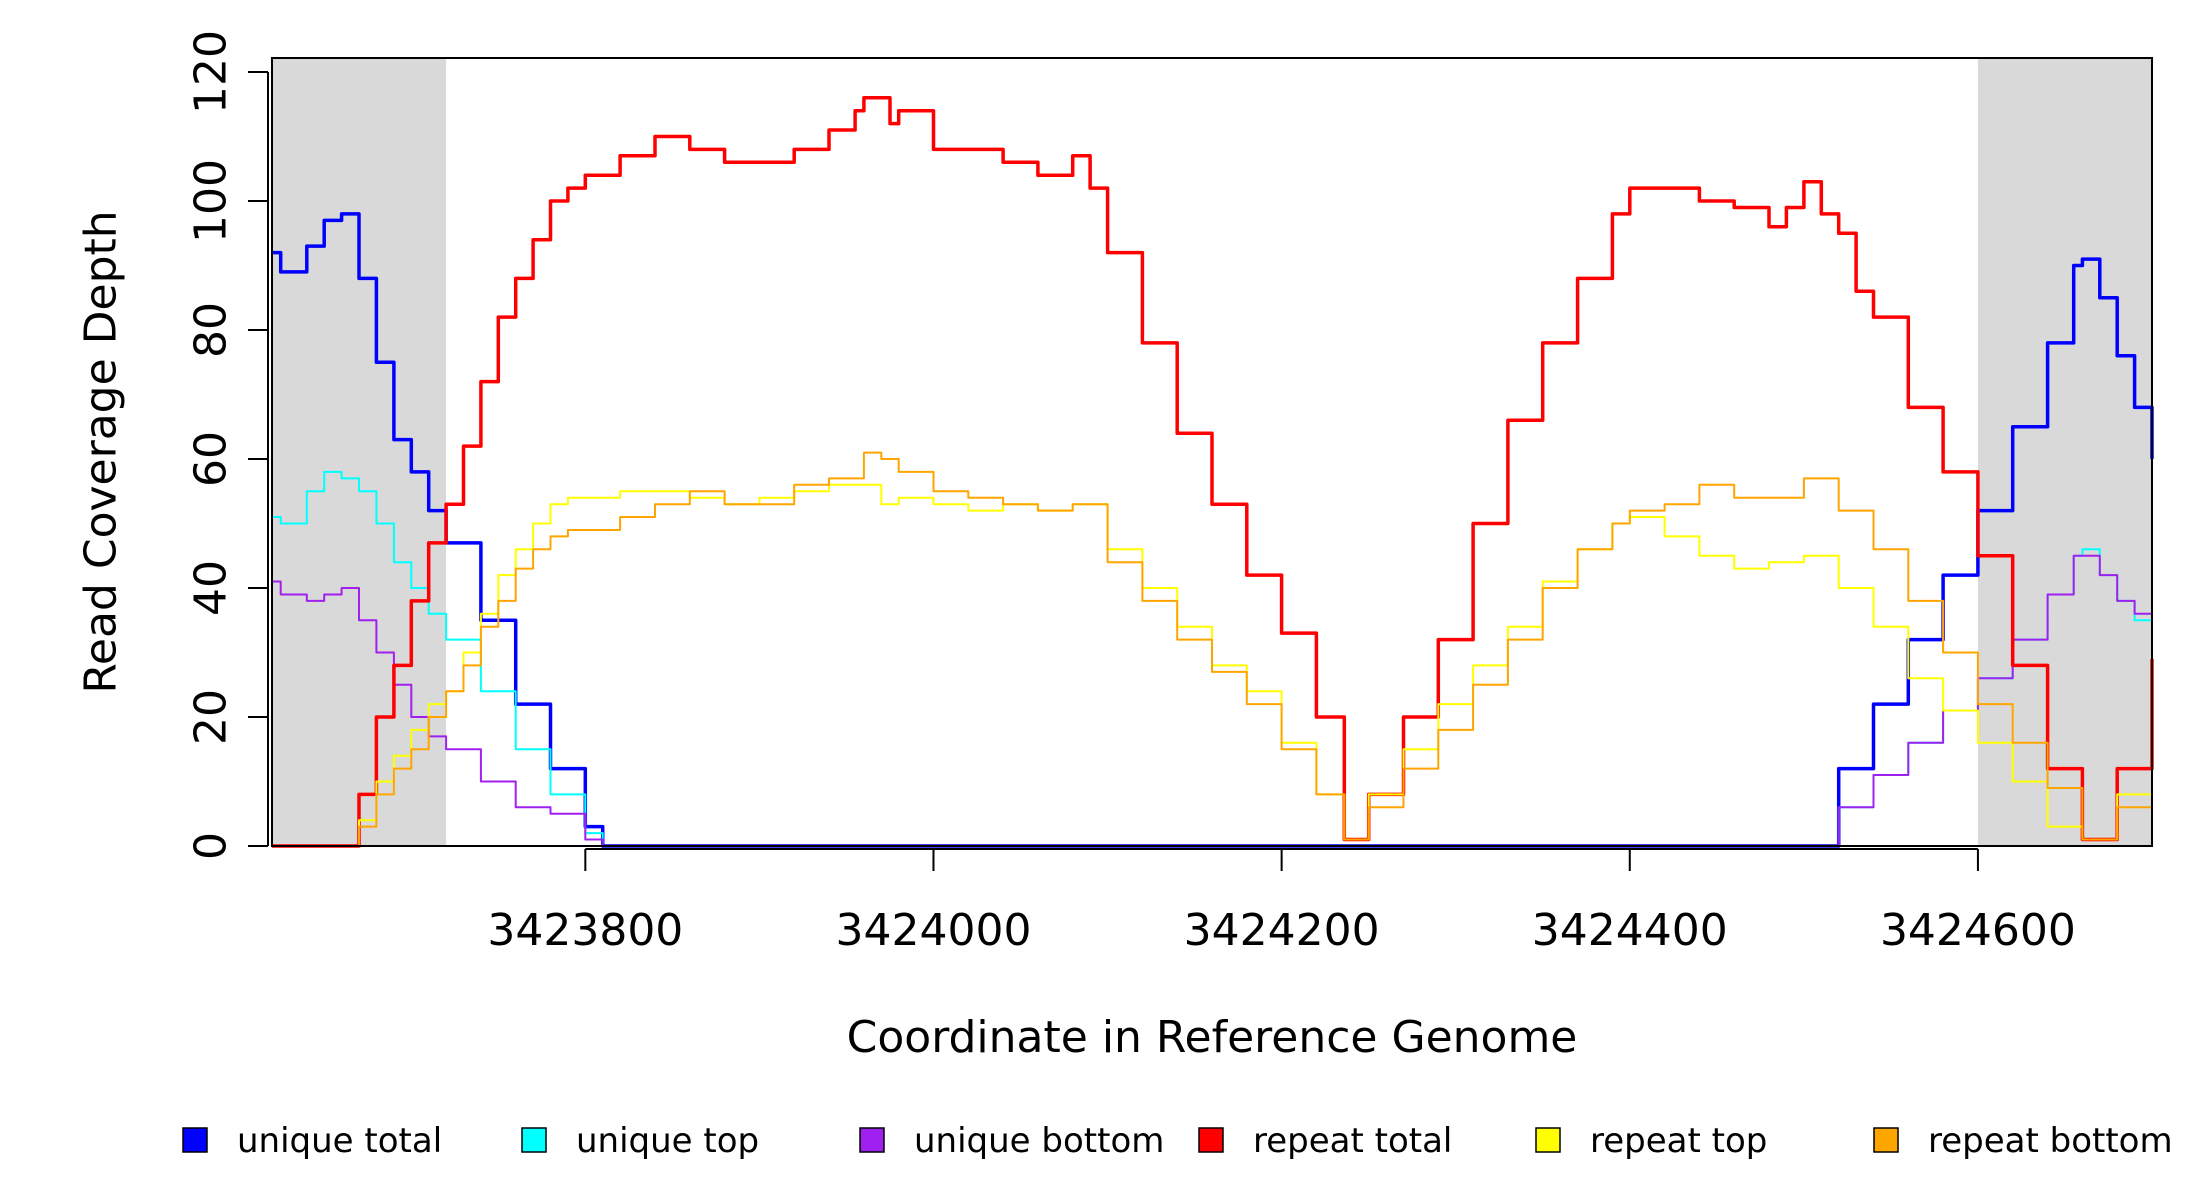 Image resolution: width=2200 pixels, height=1200 pixels. What do you see at coordinates (667, 1141) in the screenshot?
I see `legend-label-unique-top: unique top` at bounding box center [667, 1141].